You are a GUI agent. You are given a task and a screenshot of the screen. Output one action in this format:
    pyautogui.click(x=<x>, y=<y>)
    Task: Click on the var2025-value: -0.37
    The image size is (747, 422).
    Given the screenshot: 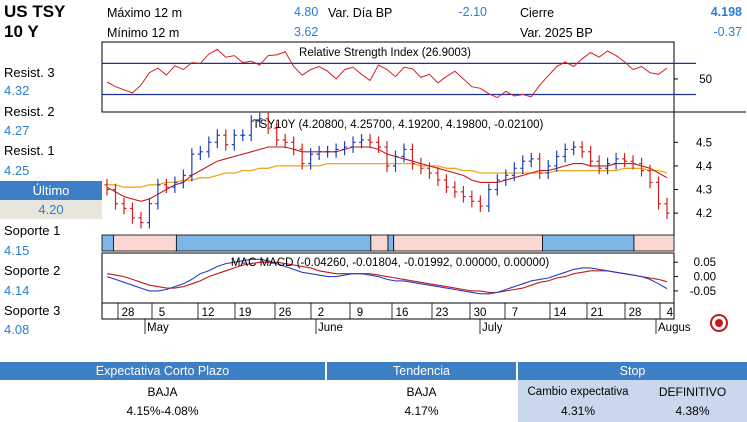 What is the action you would take?
    pyautogui.click(x=728, y=32)
    